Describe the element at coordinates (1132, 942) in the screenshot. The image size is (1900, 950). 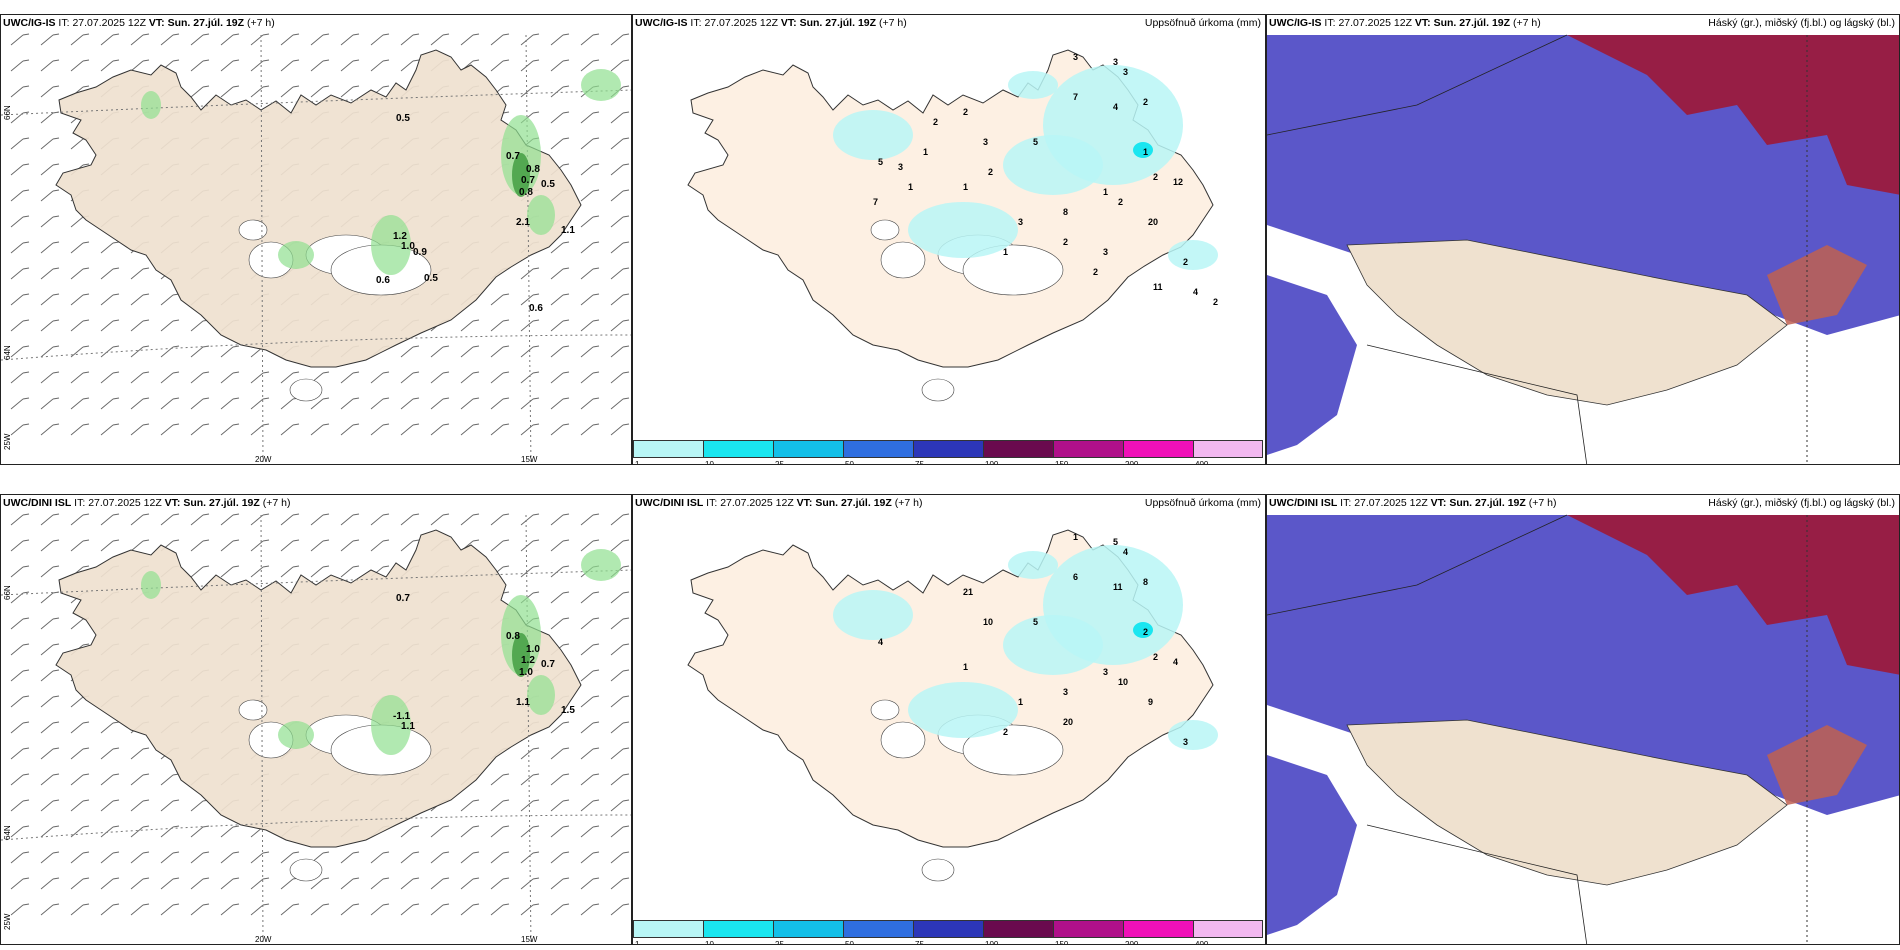
I see `legend-tick-label: 200` at that location.